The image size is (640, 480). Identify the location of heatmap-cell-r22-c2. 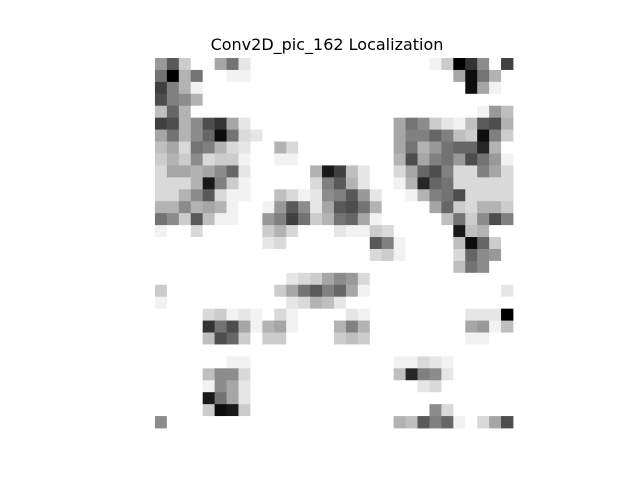
(173, 326).